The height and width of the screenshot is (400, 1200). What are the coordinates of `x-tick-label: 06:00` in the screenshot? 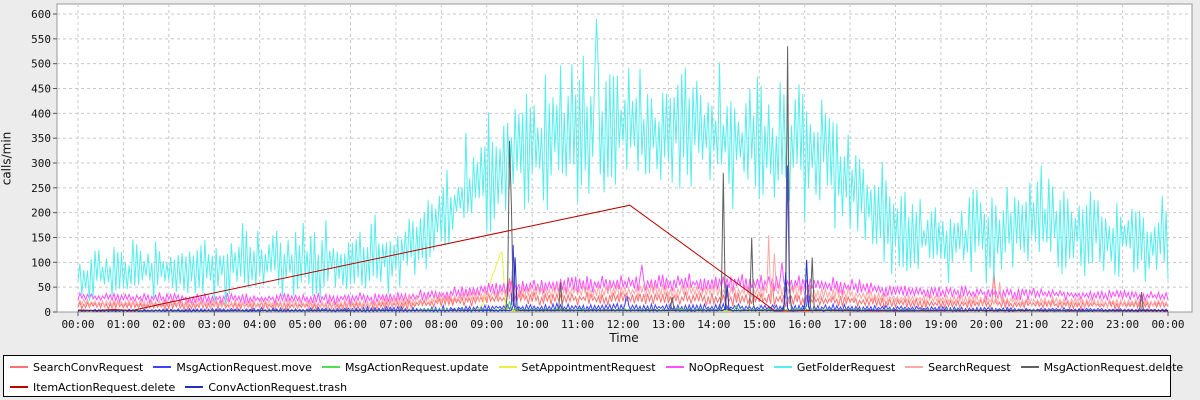 It's located at (350, 324).